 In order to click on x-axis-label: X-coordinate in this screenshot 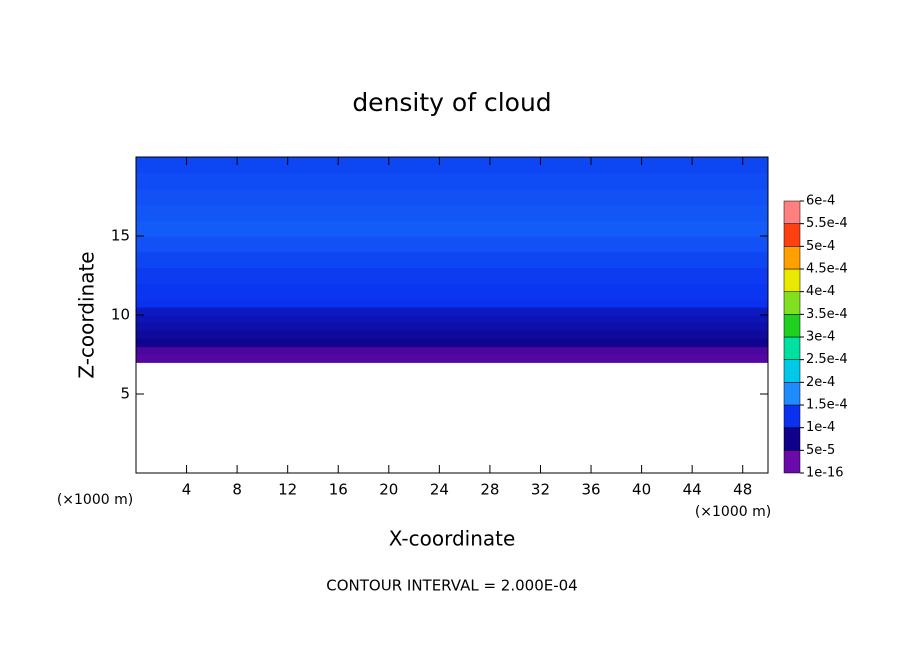, I will do `click(452, 539)`.